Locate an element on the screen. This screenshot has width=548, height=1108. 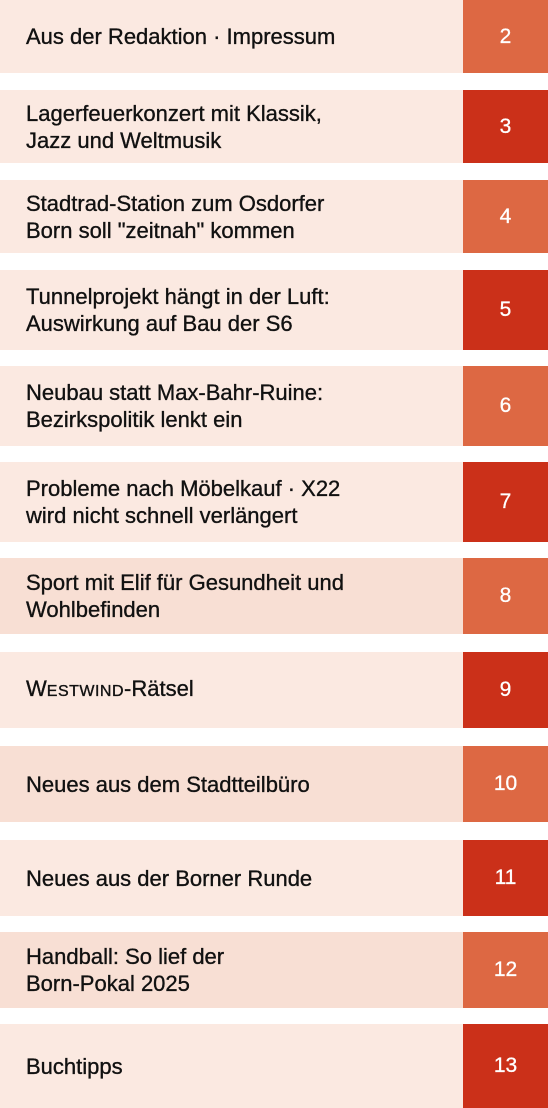
toc-entry-title-line: Sport mit Elif für Gesundheit und is located at coordinates (185, 582).